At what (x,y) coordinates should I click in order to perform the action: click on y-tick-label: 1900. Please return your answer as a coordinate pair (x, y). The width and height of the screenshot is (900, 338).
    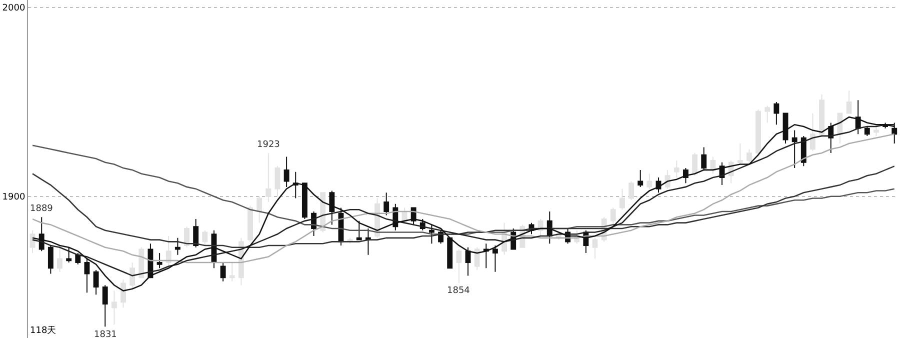
    Looking at the image, I should click on (14, 197).